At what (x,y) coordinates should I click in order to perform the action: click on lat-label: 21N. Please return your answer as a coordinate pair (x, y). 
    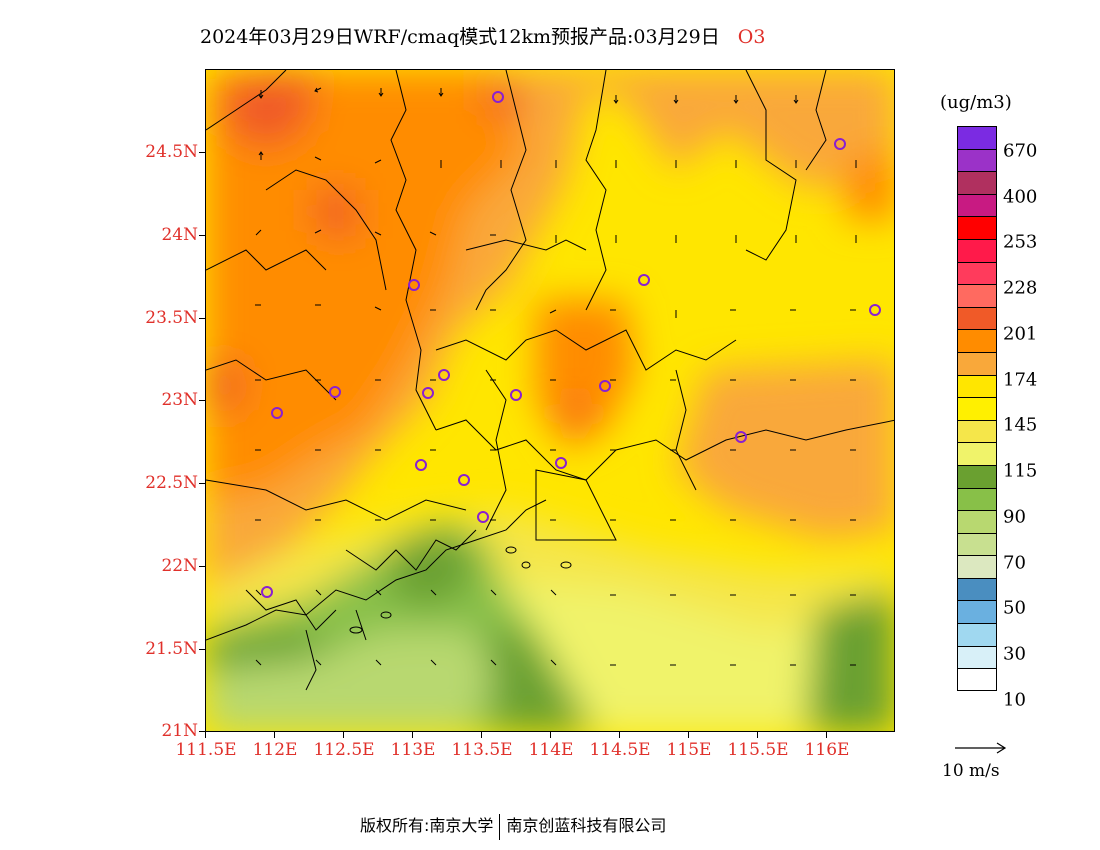
    Looking at the image, I should click on (179, 731).